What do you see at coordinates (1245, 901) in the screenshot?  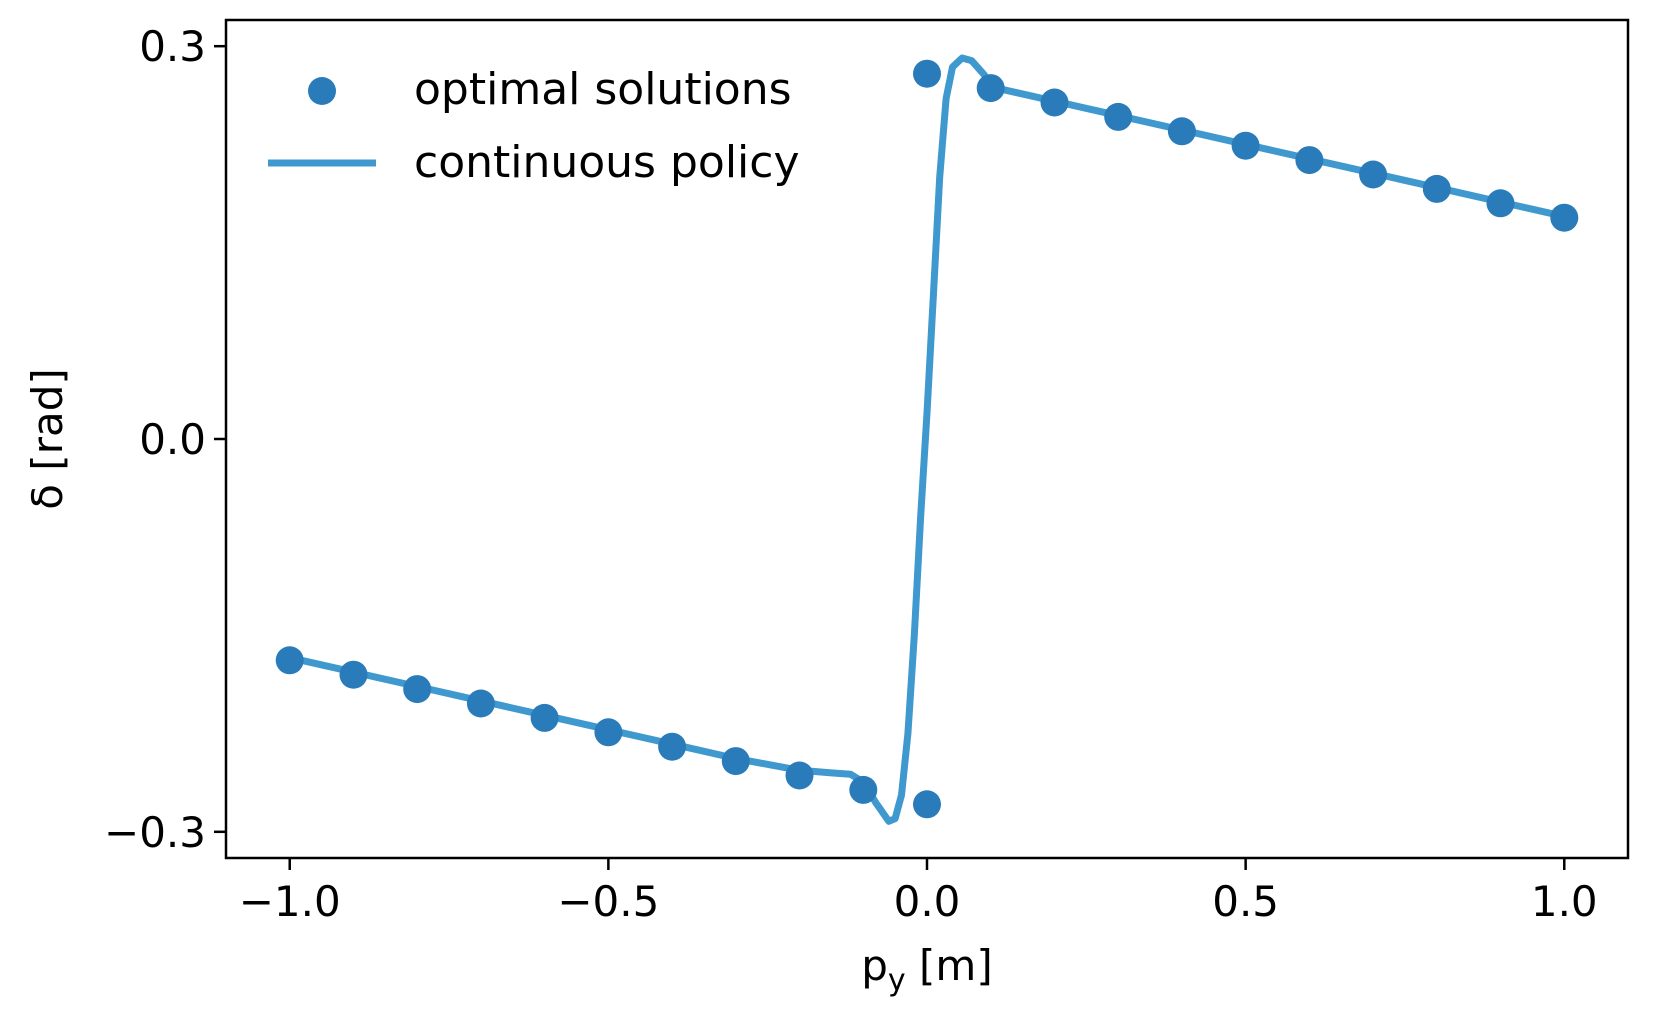 I see `x-tick-label: 0.5` at bounding box center [1245, 901].